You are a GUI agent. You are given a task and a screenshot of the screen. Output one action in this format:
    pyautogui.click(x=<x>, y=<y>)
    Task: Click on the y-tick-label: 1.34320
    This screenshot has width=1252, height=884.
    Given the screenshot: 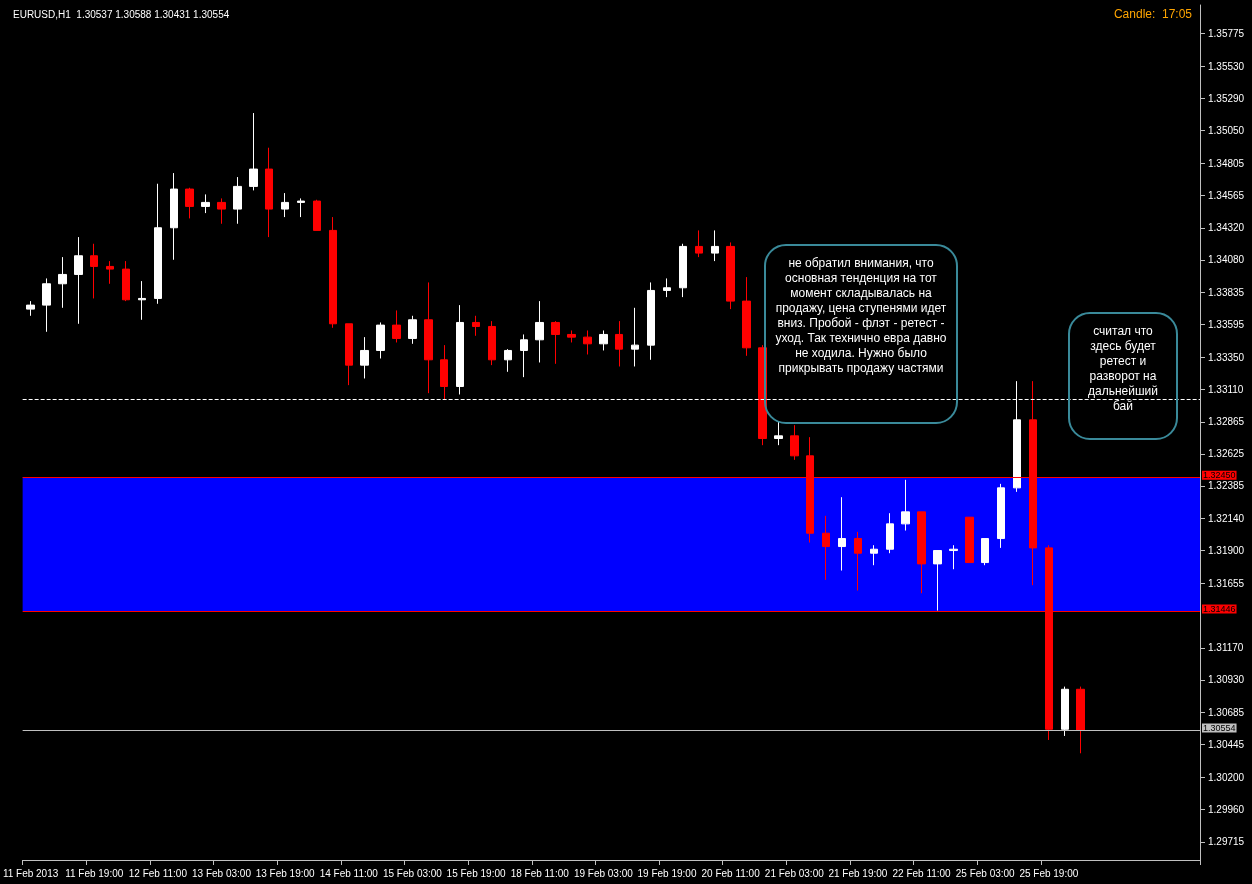 What is the action you would take?
    pyautogui.click(x=1226, y=228)
    